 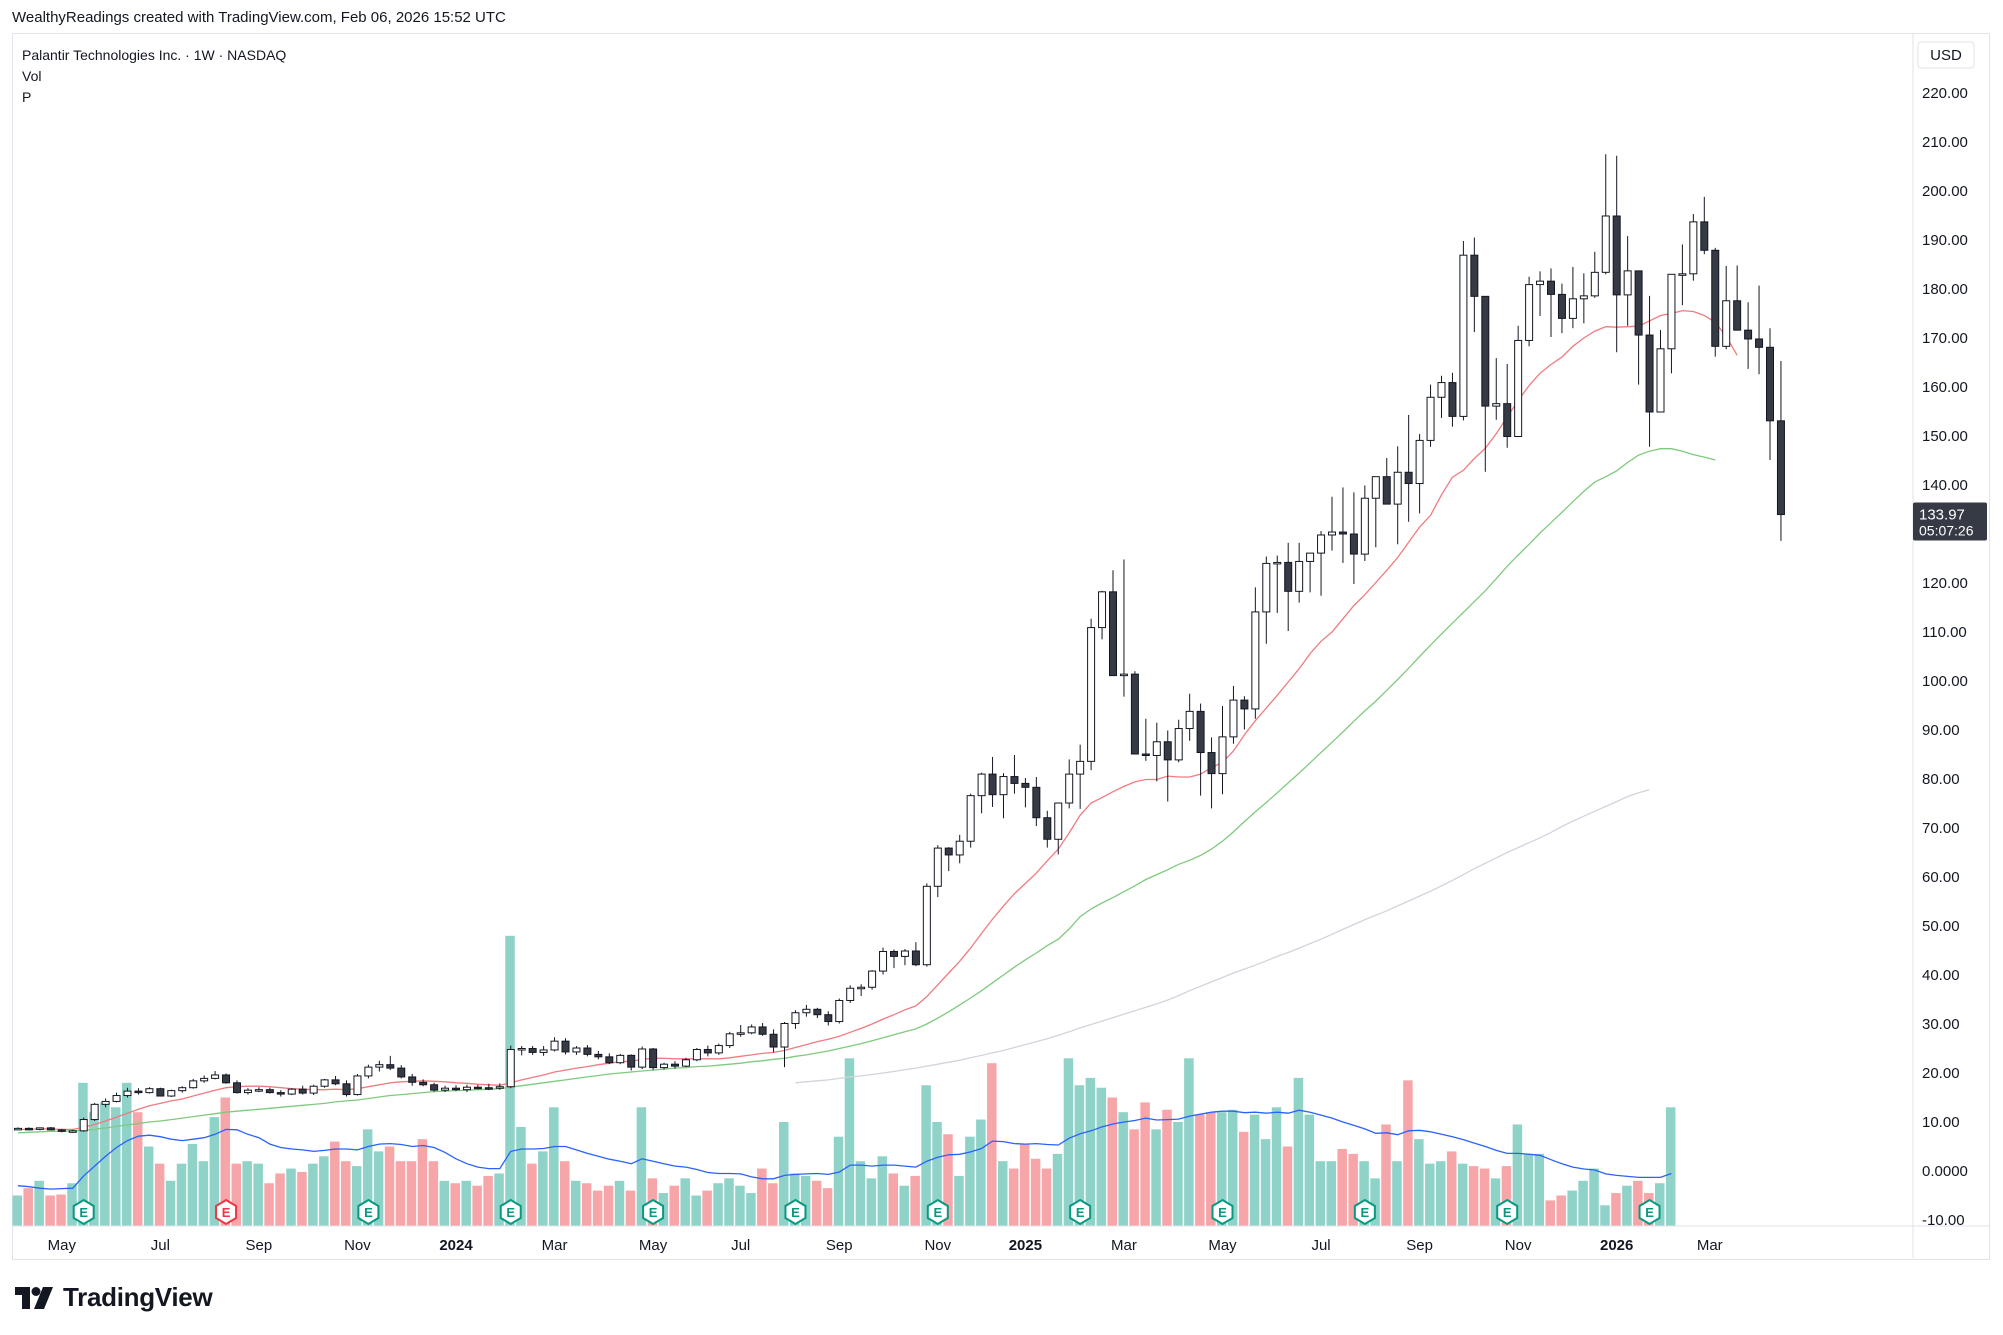 I want to click on currency-box, so click(x=1946, y=55).